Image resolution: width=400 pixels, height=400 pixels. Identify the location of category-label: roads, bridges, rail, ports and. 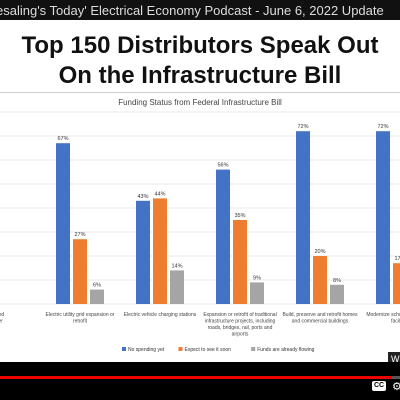
(240, 328).